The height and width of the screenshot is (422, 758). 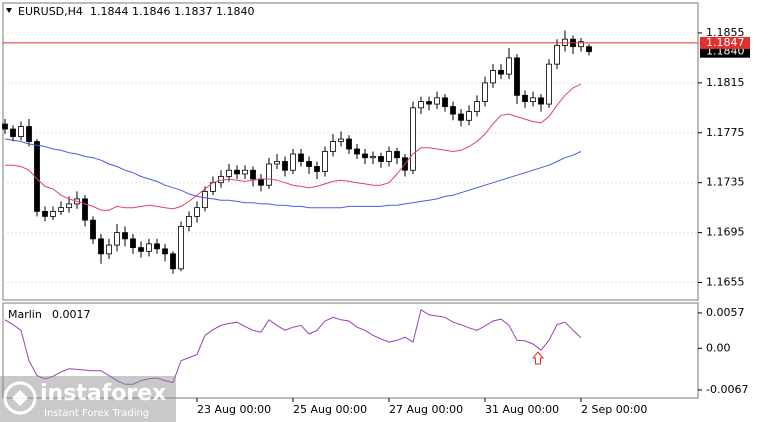 What do you see at coordinates (96, 413) in the screenshot?
I see `watermark-tagline: Instant Forex Trading` at bounding box center [96, 413].